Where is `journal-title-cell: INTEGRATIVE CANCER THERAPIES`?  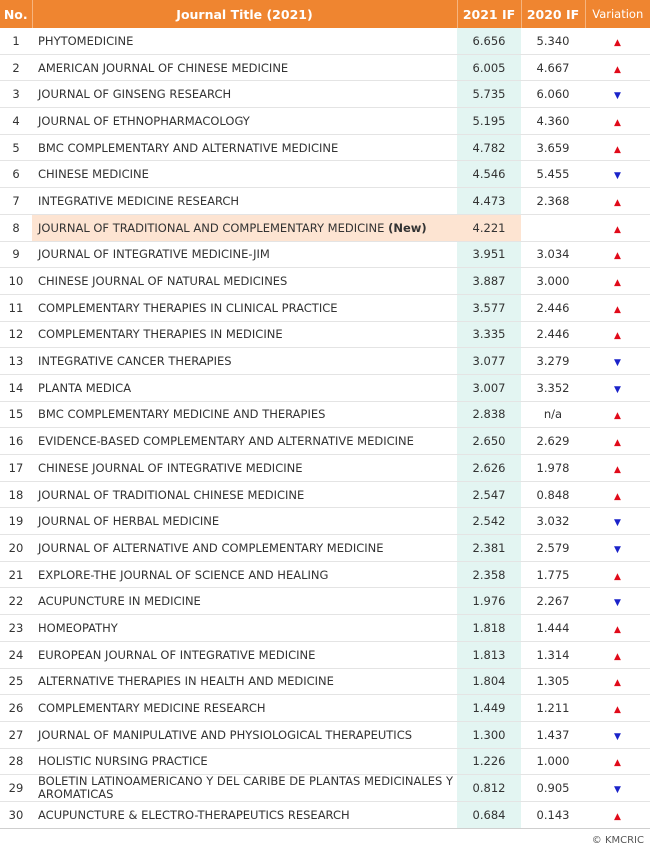
journal-title-cell: INTEGRATIVE CANCER THERAPIES is located at coordinates (244, 361).